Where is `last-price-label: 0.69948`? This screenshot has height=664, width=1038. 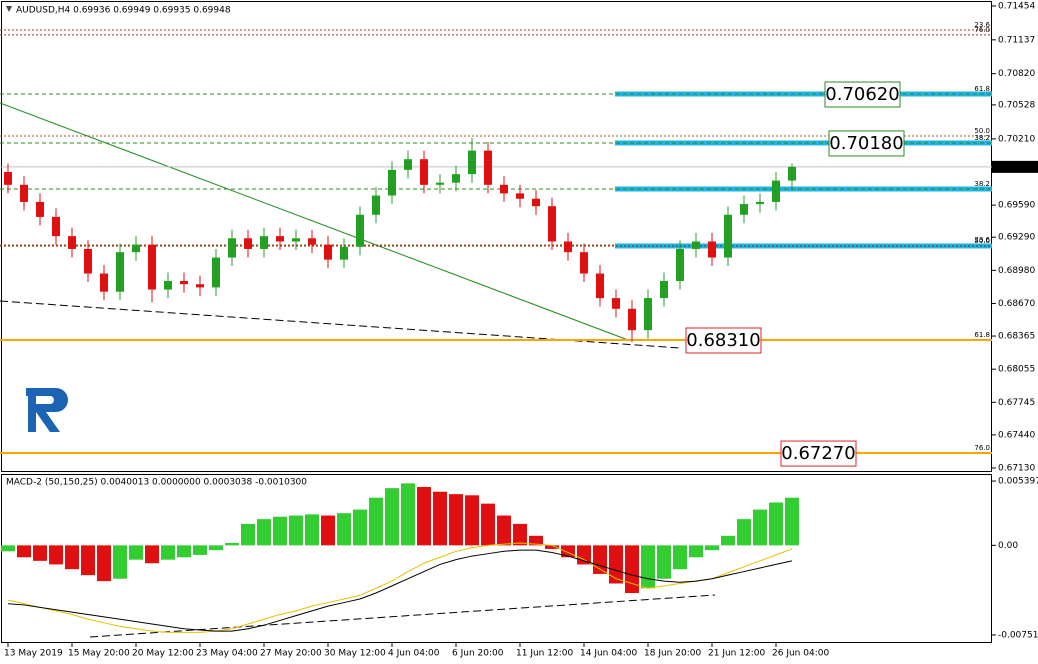 last-price-label: 0.69948 is located at coordinates (1014, 167).